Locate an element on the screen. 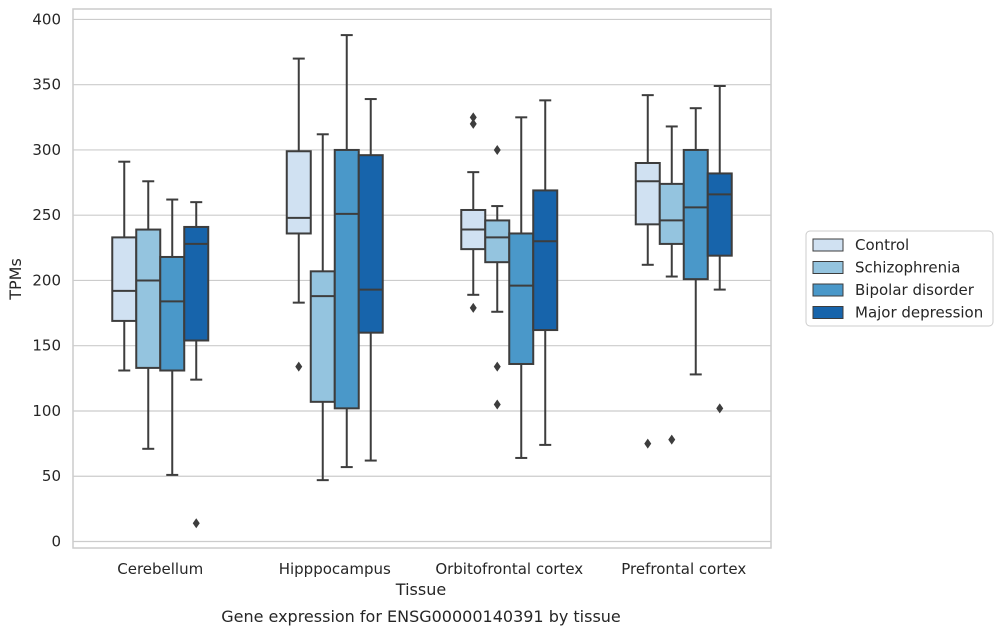  legend-label: Major depression is located at coordinates (919, 313).